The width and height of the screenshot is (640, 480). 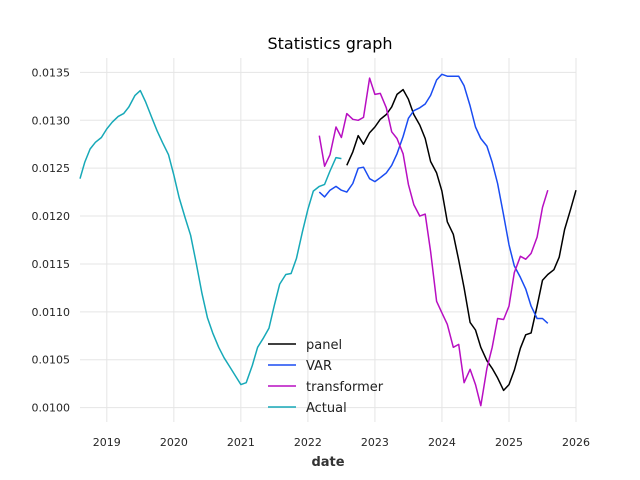 What do you see at coordinates (51, 216) in the screenshot?
I see `y-tick-label: 0.0120` at bounding box center [51, 216].